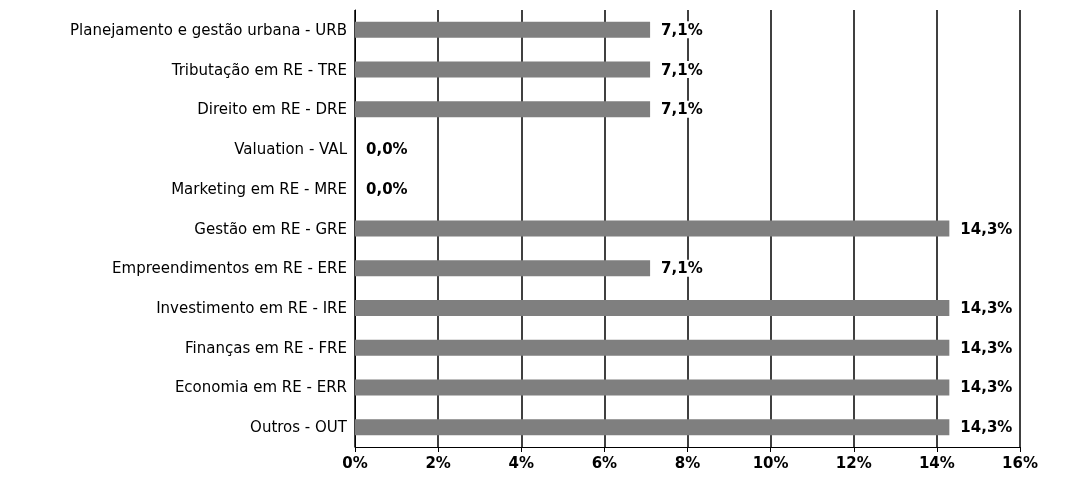  Describe the element at coordinates (438, 462) in the screenshot. I see `x-tick-label: 2%` at that location.